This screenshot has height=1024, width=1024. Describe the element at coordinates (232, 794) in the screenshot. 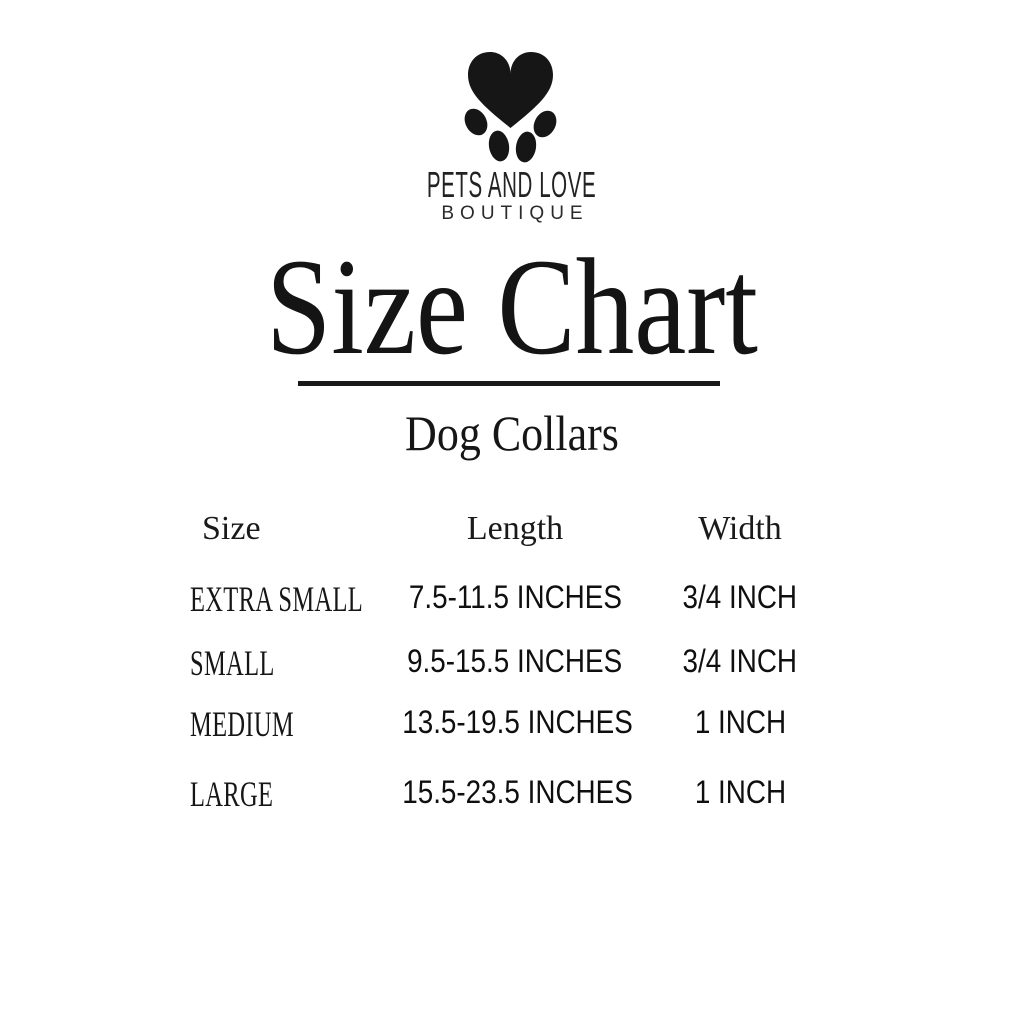

I see `cell-size: LARGE` at that location.